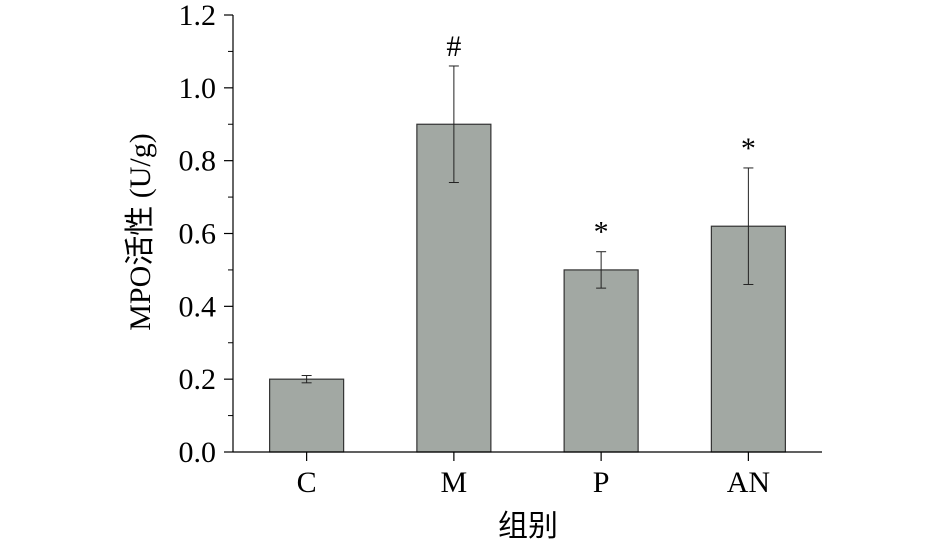 The image size is (945, 549). I want to click on error-bar-c, so click(306, 379).